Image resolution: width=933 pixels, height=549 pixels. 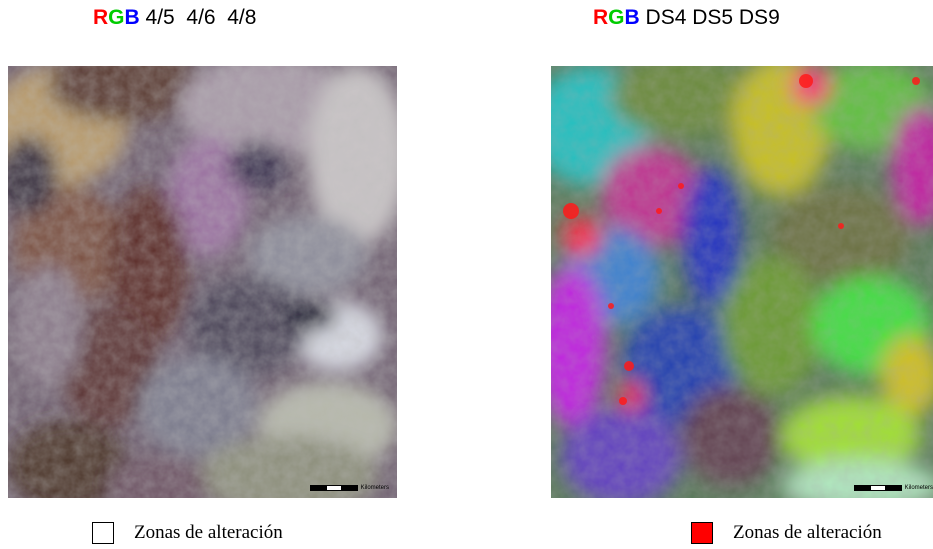 I want to click on right-panel-title: RGB DS4 DS5 DS9, so click(x=686, y=18).